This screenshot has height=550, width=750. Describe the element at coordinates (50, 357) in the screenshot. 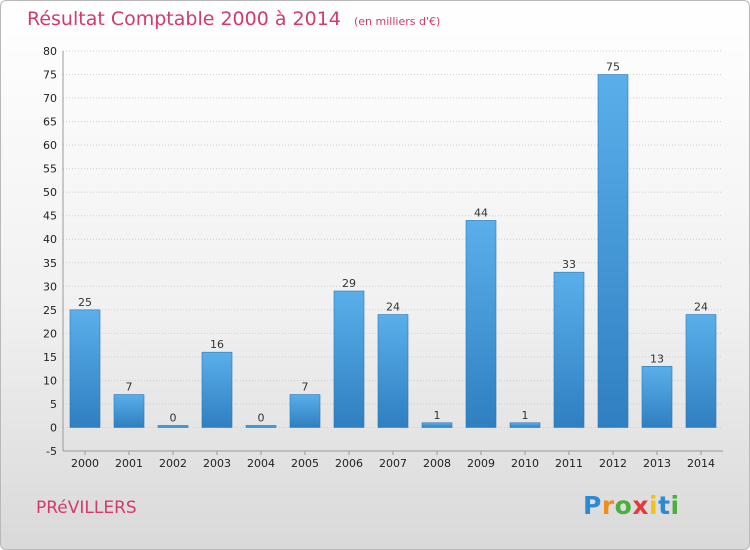

I see `y-tick-label: 15` at that location.